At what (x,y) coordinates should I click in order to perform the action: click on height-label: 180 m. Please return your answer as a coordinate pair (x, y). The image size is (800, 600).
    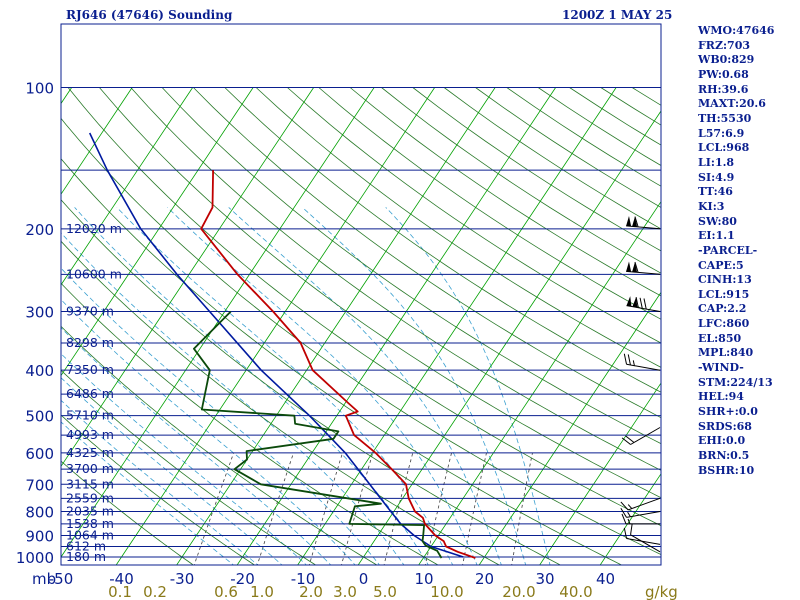
    Looking at the image, I should click on (86, 556).